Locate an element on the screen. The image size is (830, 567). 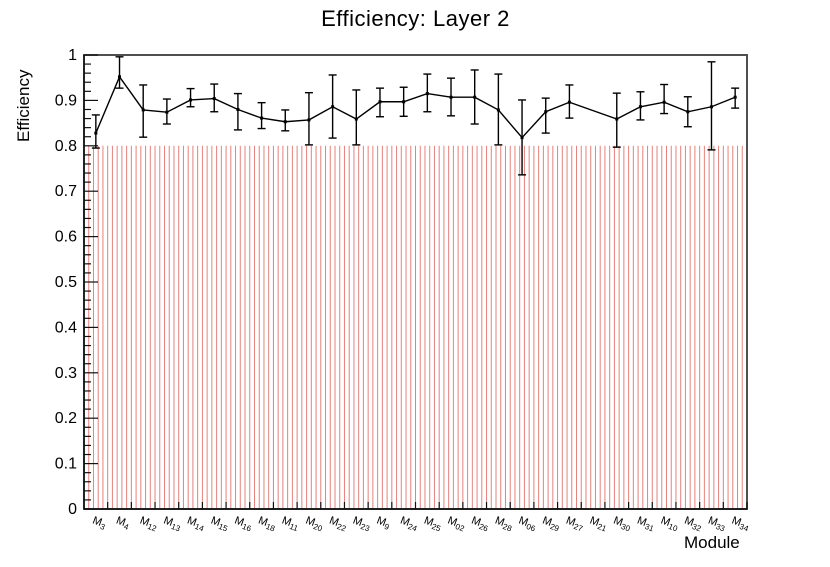
x-category-label: M11 is located at coordinates (291, 524).